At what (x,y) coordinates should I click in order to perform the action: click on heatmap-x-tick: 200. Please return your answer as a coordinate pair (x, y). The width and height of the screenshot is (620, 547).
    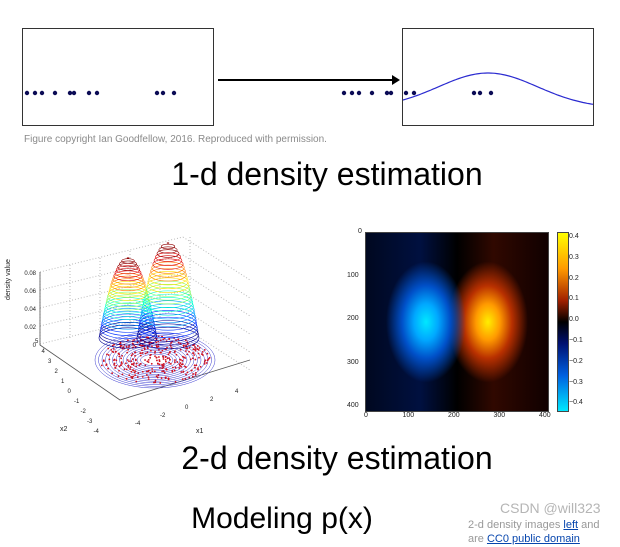
    Looking at the image, I should click on (454, 415).